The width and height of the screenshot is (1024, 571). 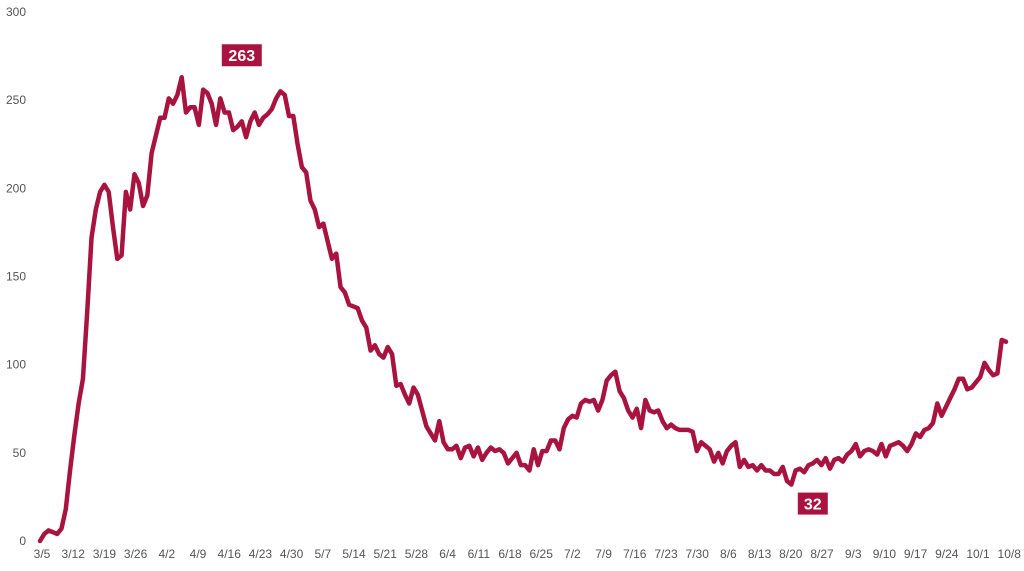 I want to click on y-tick-label: 300, so click(x=16, y=12).